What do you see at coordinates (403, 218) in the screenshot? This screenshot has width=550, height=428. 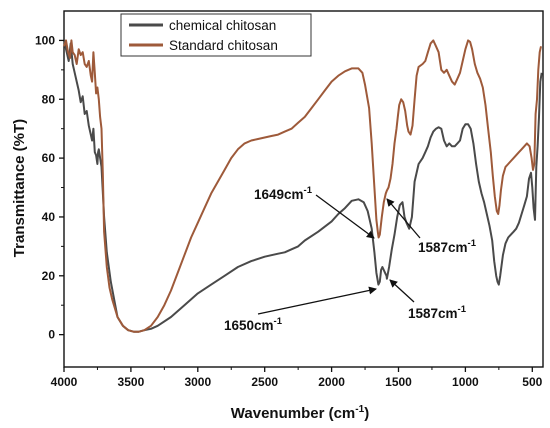 I see `annotation-arrow-1587-standard` at bounding box center [403, 218].